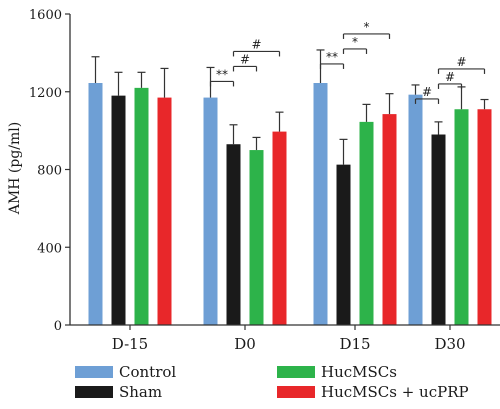 Image resolution: width=500 pixels, height=409 pixels. What do you see at coordinates (389, 104) in the screenshot?
I see `error-bar-d15-hucmscs-ucprp` at bounding box center [389, 104].